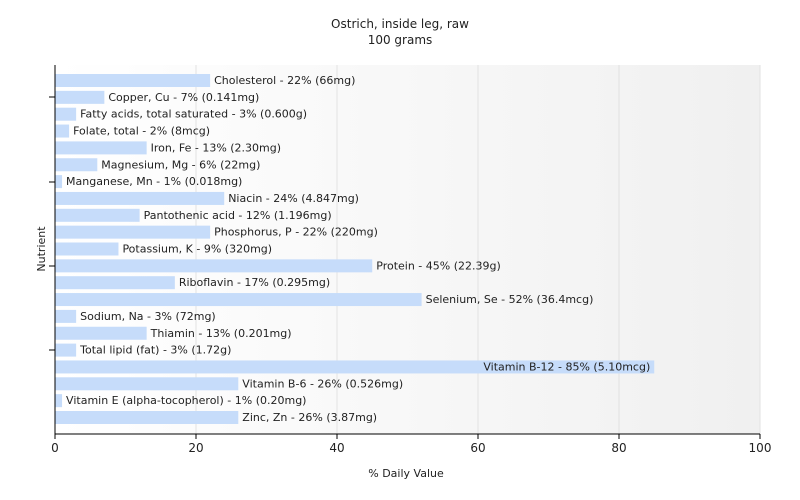 The image size is (800, 500). I want to click on chart-subtitle: 100 grams, so click(400, 40).